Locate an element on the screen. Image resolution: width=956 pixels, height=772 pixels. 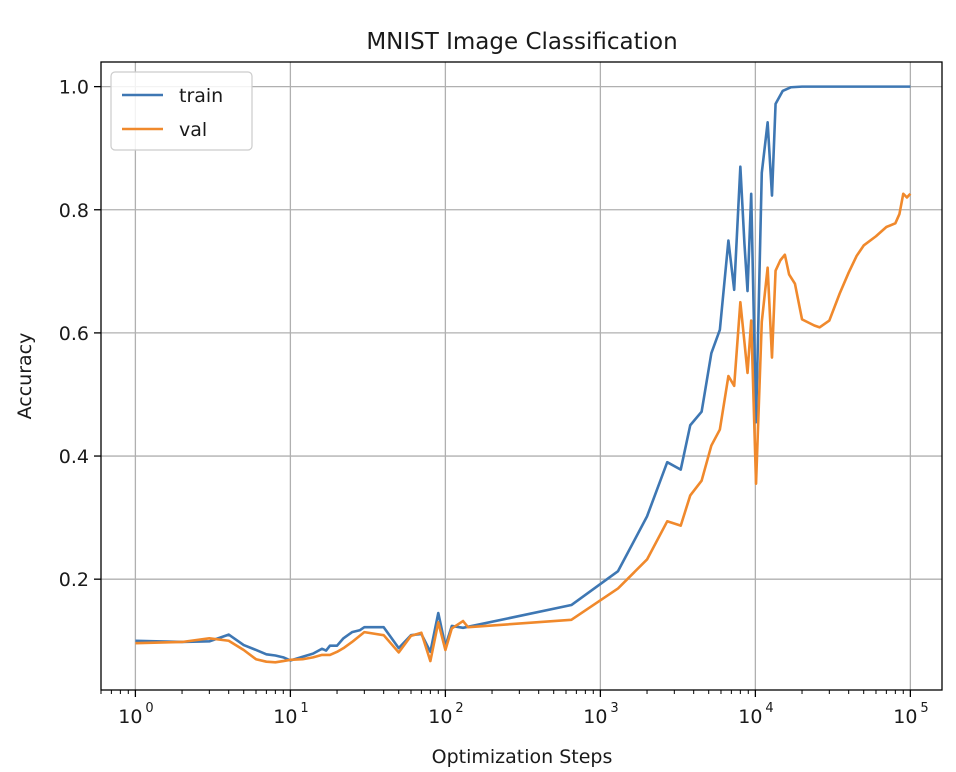
legend-label-val: val is located at coordinates (193, 130).